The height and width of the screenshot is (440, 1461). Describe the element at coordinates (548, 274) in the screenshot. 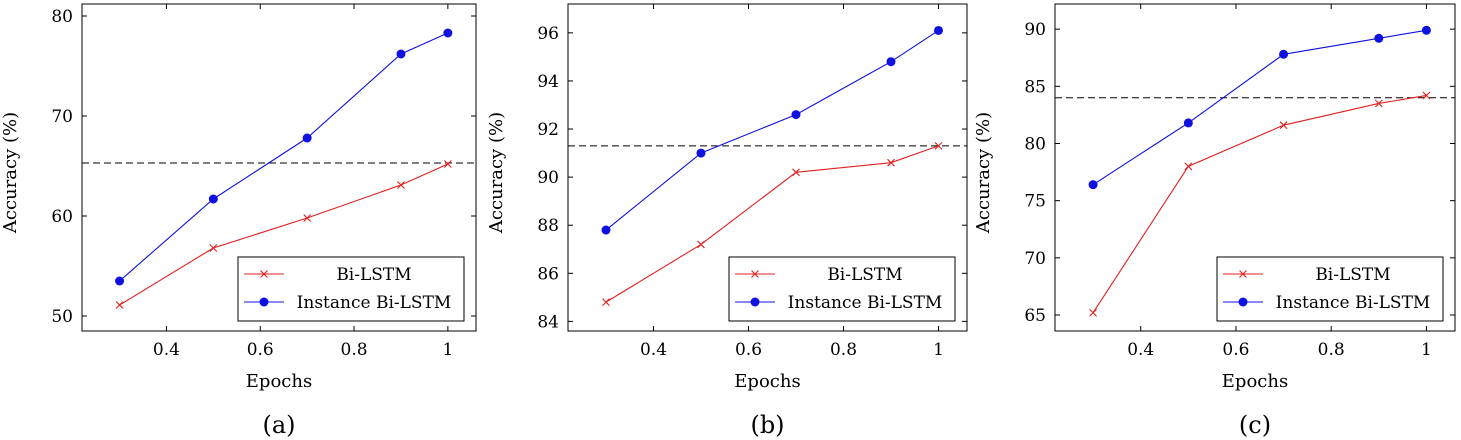

I see `y-tick-label: 86` at that location.